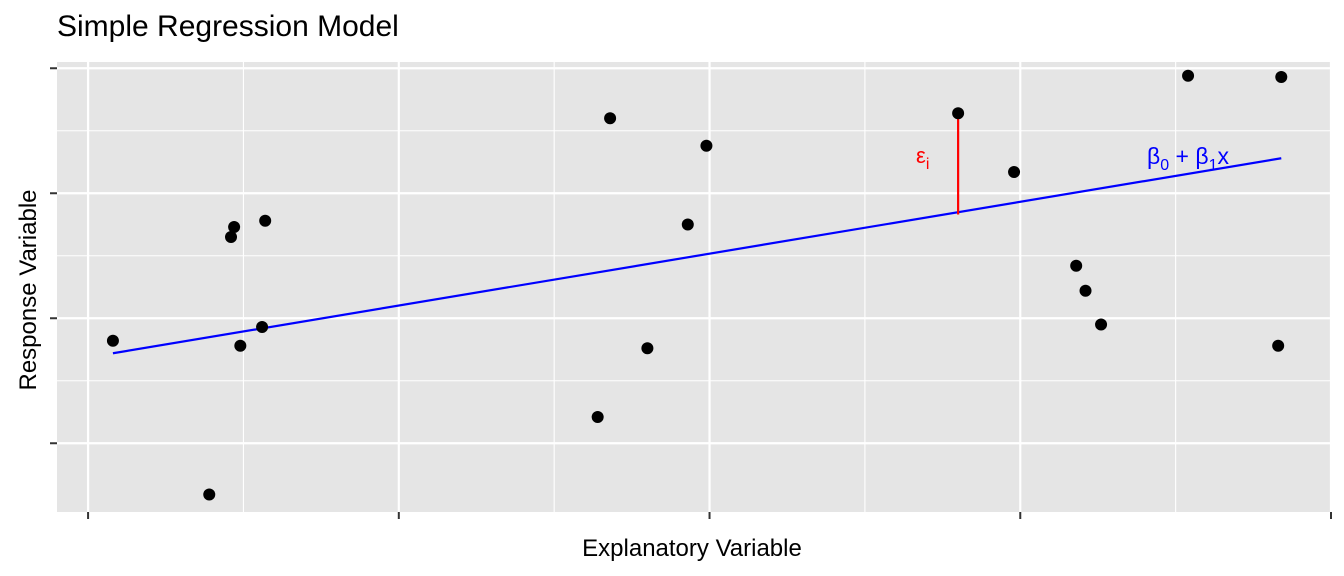 This screenshot has width=1344, height=576. I want to click on residual-label: εi, so click(922, 158).